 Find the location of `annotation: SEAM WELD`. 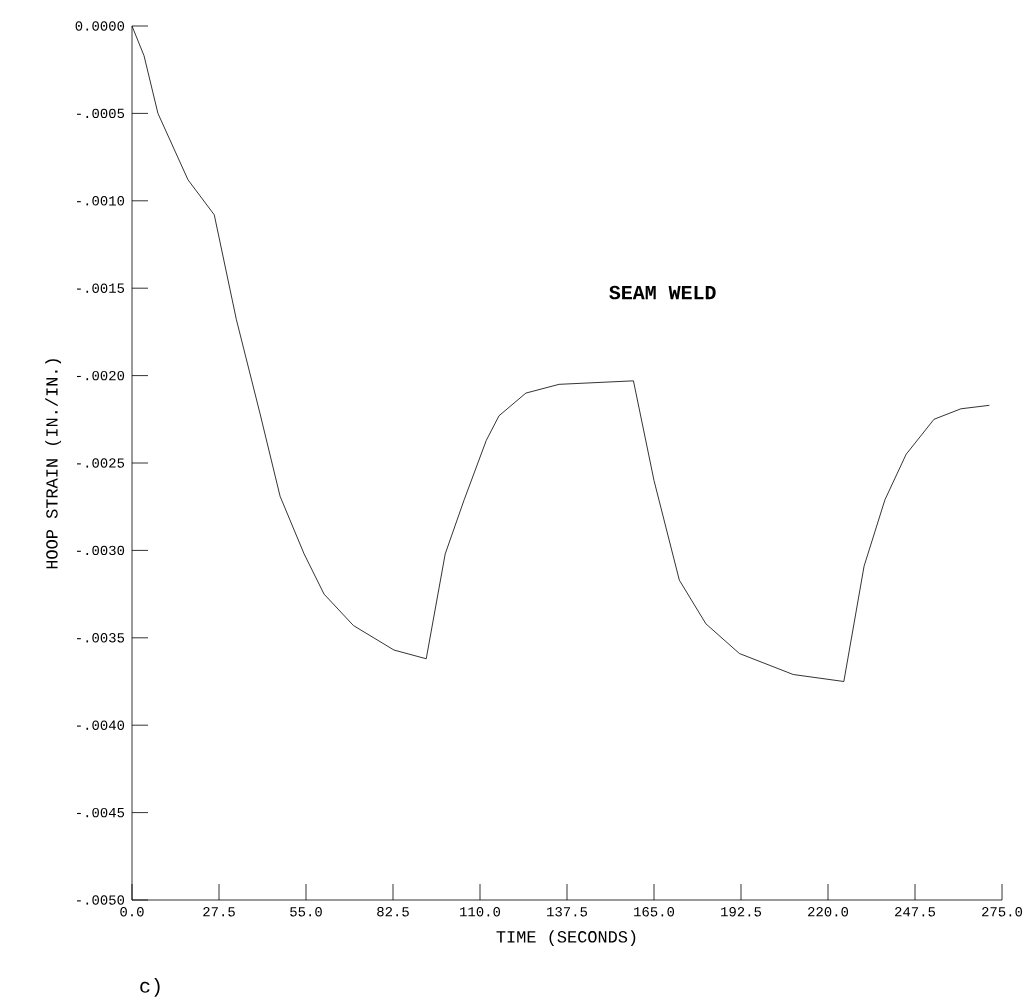

annotation: SEAM WELD is located at coordinates (662, 292).